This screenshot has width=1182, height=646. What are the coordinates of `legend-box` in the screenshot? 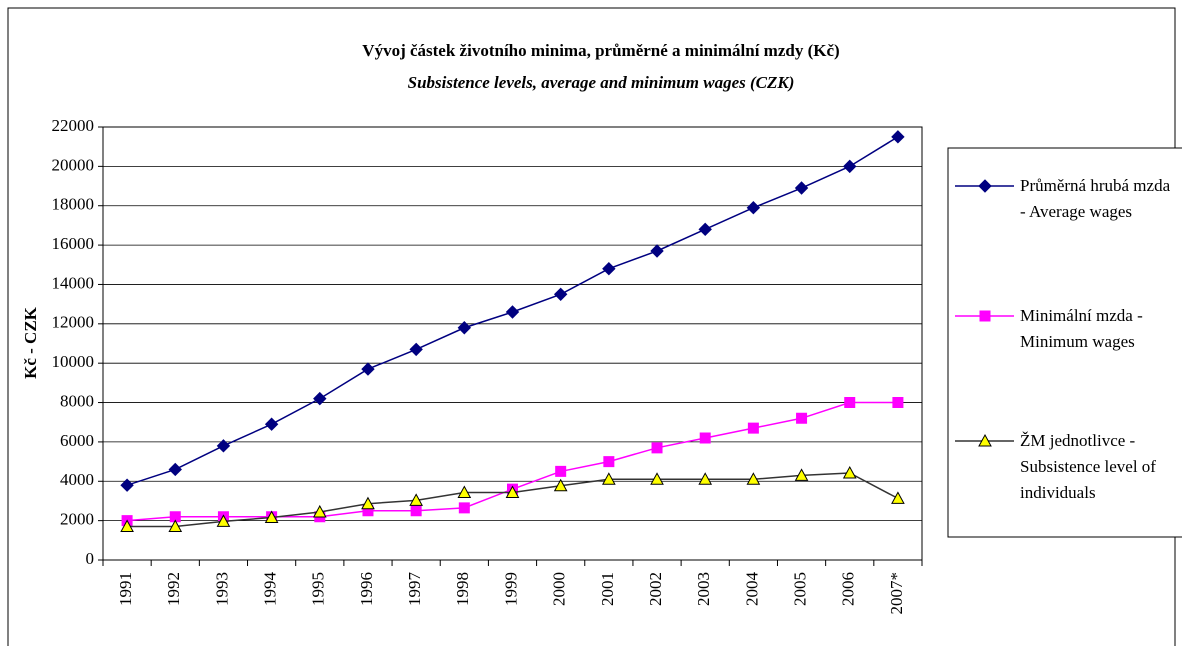 It's located at (1064, 342).